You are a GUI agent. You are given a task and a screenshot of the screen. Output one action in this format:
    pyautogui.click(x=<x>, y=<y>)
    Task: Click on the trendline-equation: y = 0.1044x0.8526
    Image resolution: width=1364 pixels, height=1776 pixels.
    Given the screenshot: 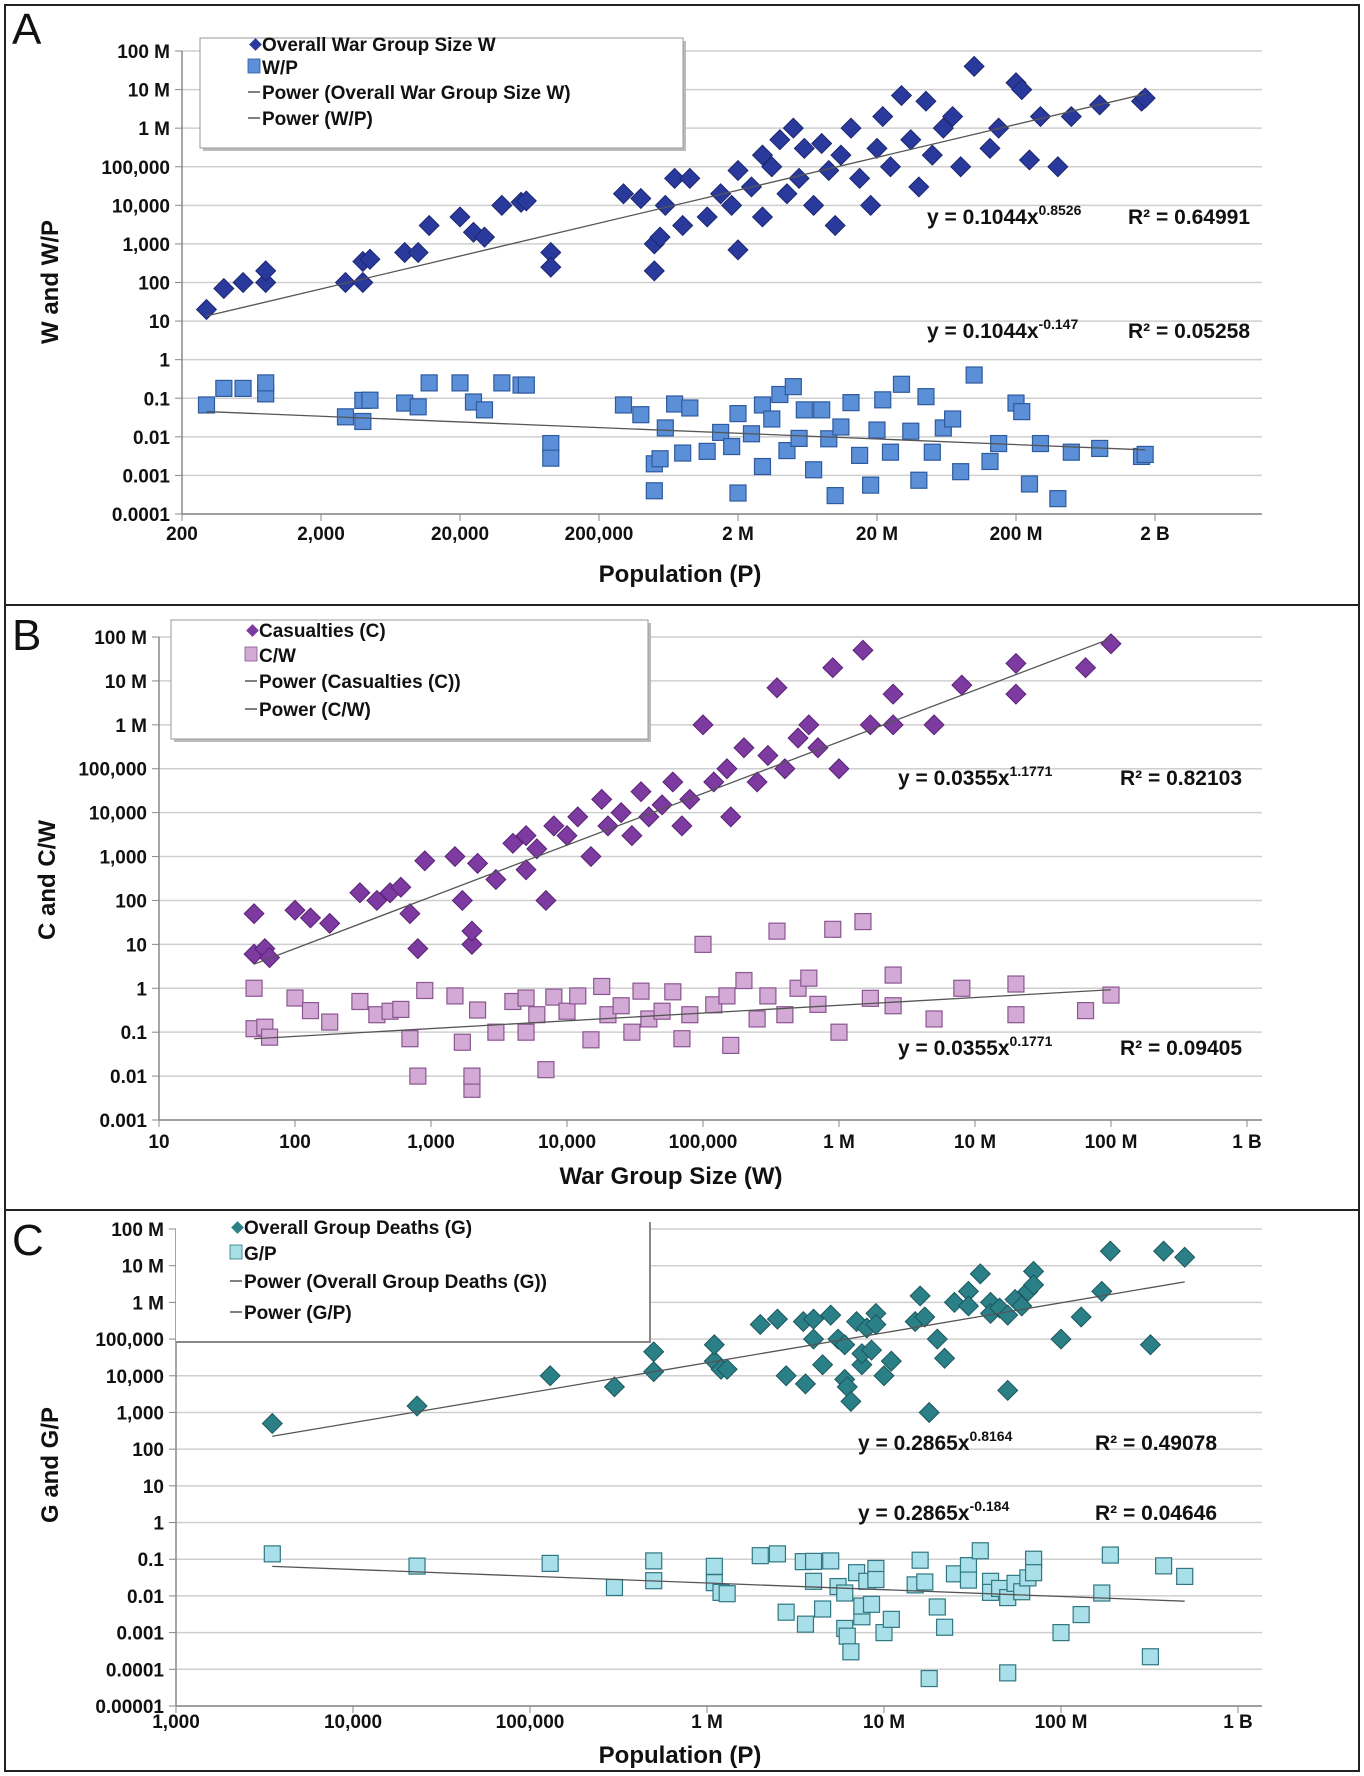 What is the action you would take?
    pyautogui.click(x=1004, y=215)
    